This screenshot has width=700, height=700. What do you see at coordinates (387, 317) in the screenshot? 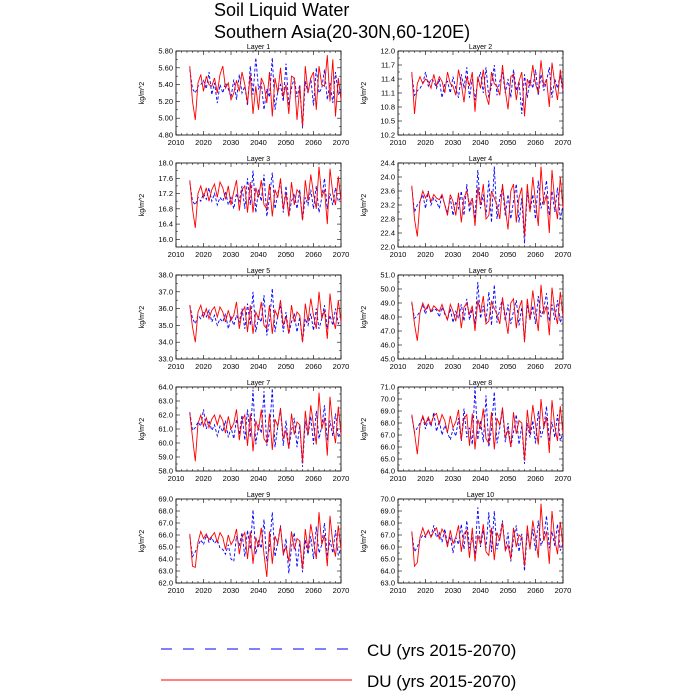
I see `y-tick-label: 48.0` at bounding box center [387, 317].